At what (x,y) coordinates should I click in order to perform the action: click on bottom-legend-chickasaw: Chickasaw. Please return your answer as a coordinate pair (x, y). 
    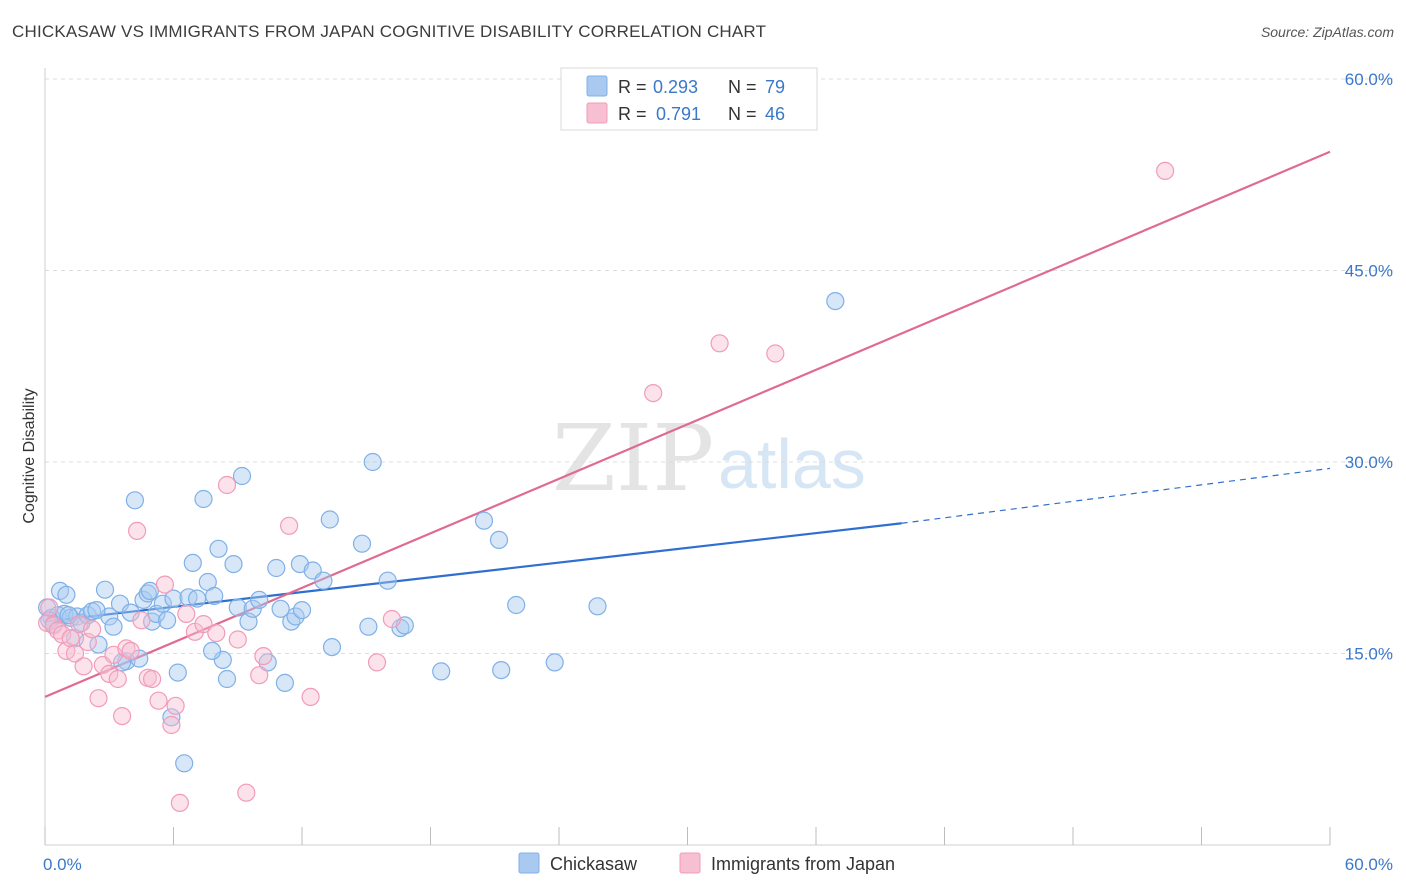
    Looking at the image, I should click on (594, 864).